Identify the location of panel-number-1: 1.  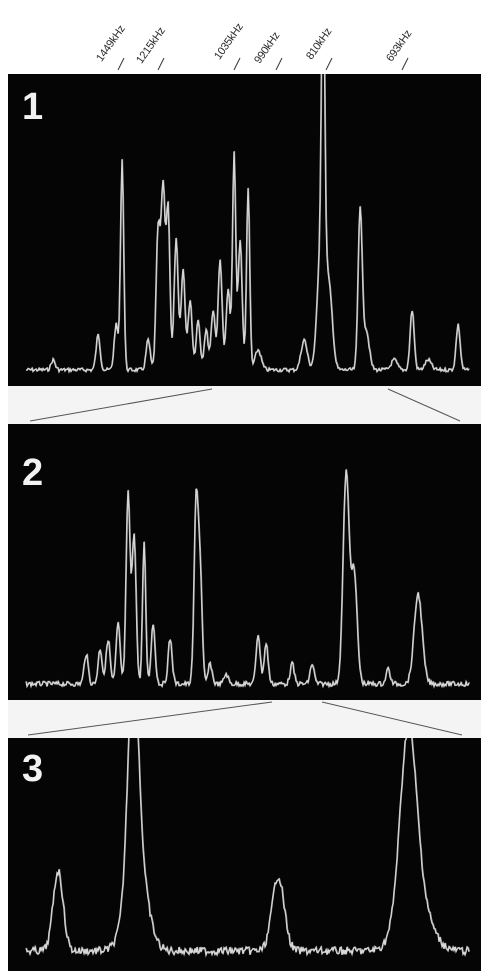
(33, 107).